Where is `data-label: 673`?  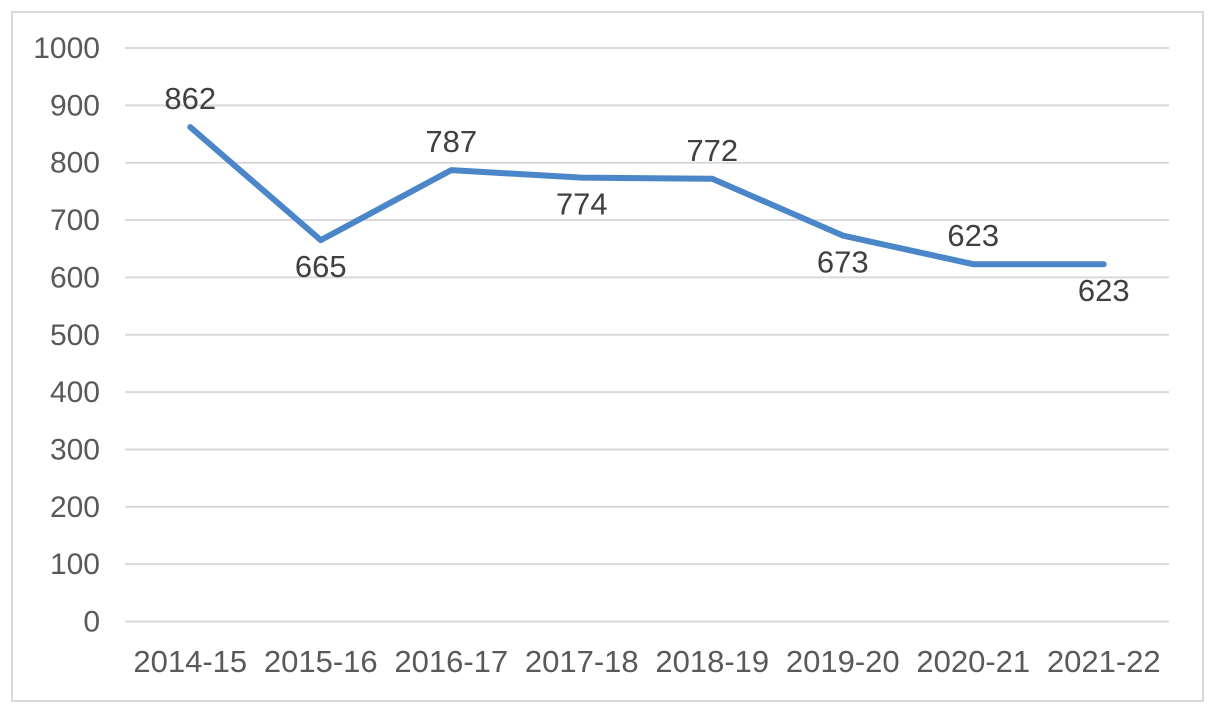
data-label: 673 is located at coordinates (843, 262).